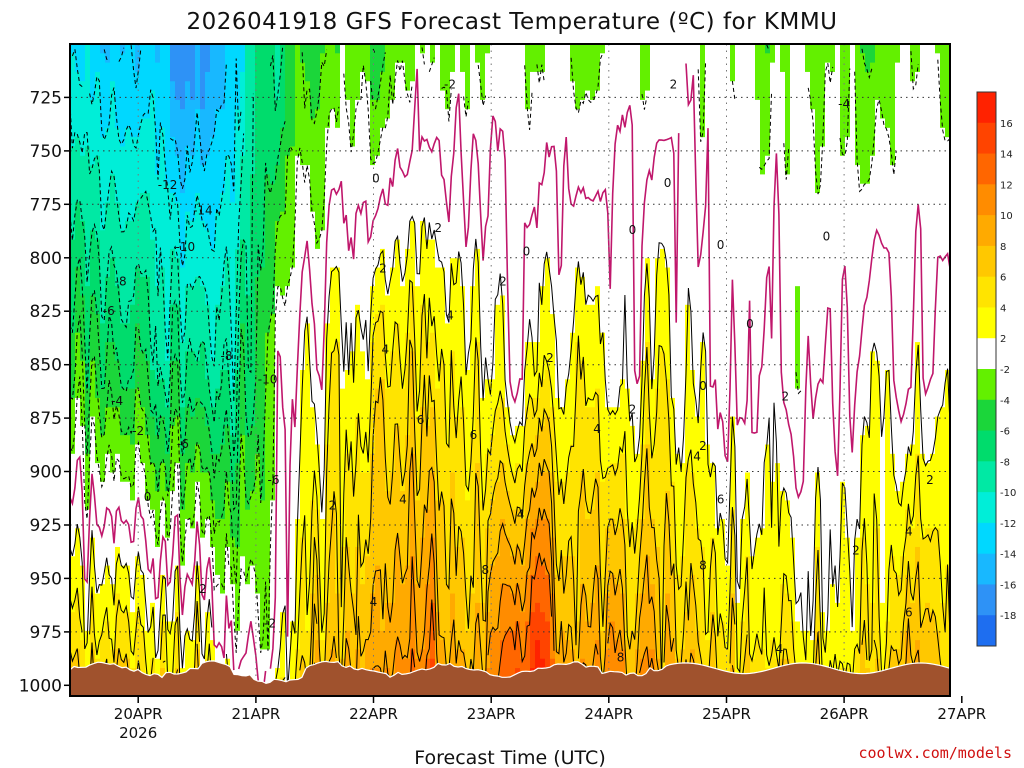  Describe the element at coordinates (668, 183) in the screenshot. I see `contour-label: 0` at that location.